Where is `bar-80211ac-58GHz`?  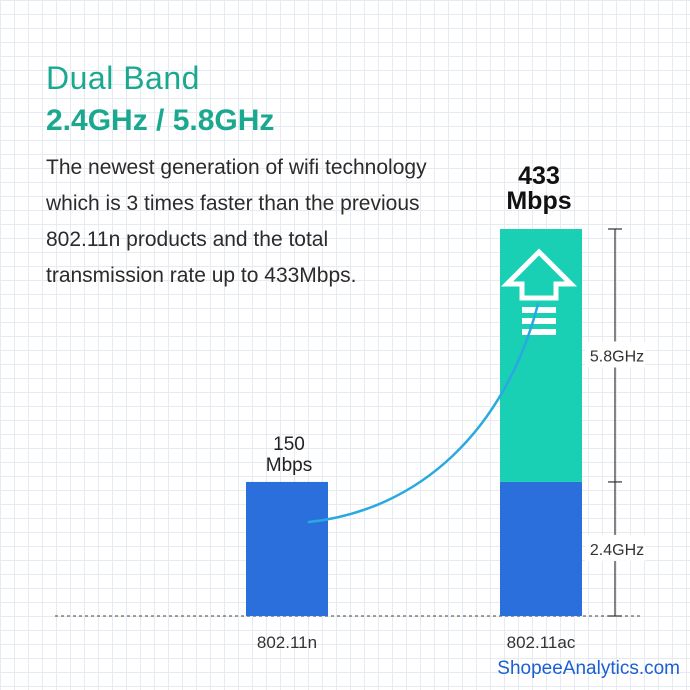
bar-80211ac-58GHz is located at coordinates (541, 355).